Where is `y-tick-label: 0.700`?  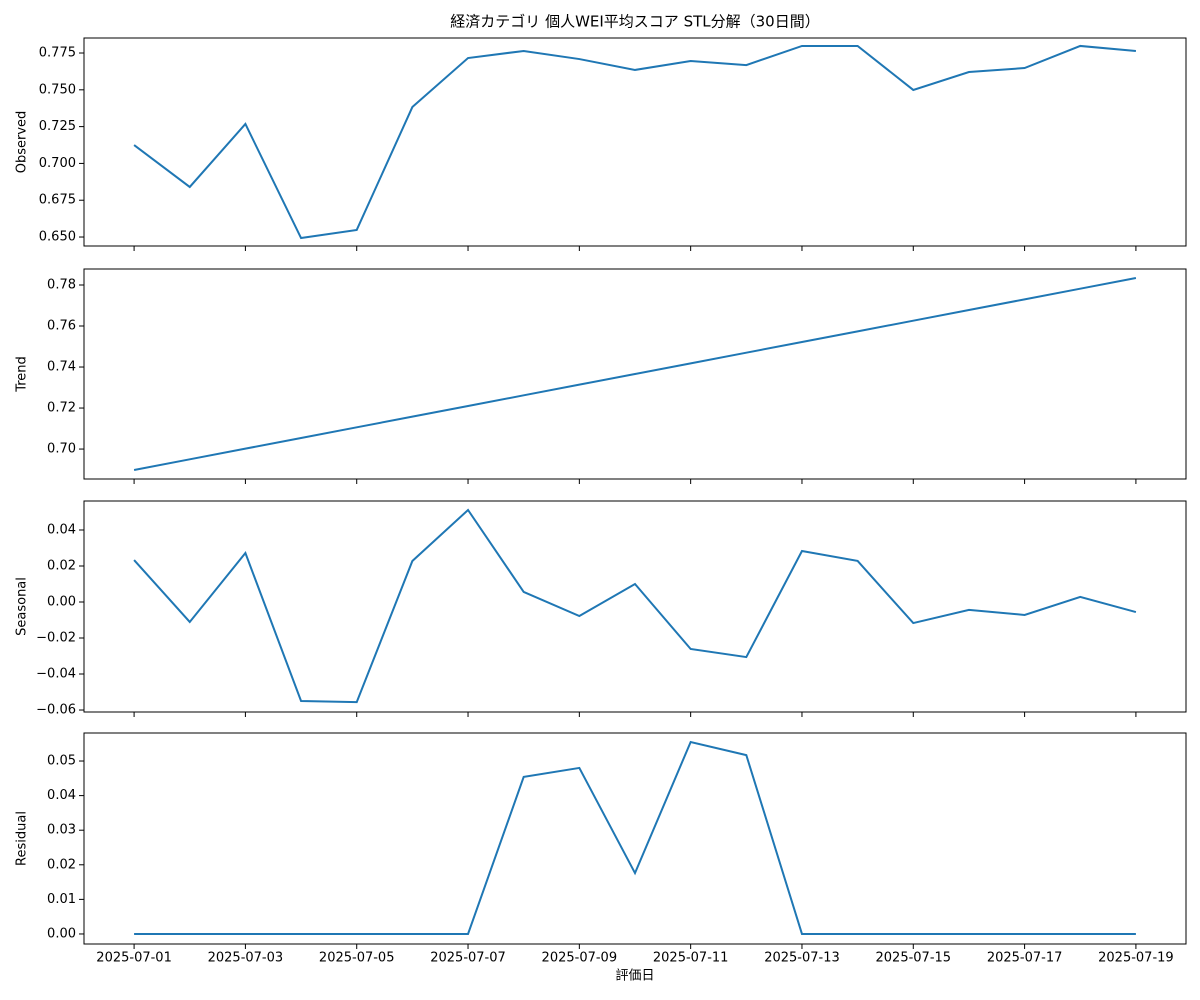
y-tick-label: 0.700 is located at coordinates (57, 163).